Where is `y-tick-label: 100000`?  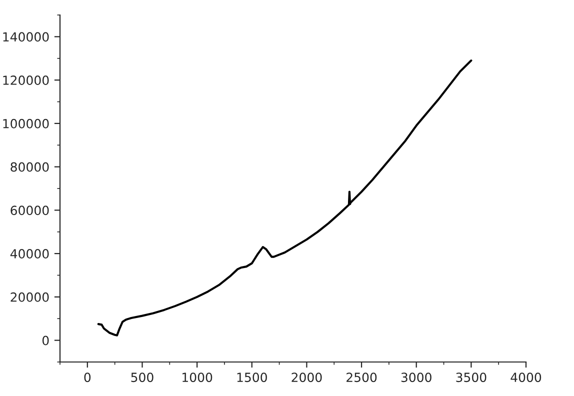 y-tick-label: 100000 is located at coordinates (26, 123).